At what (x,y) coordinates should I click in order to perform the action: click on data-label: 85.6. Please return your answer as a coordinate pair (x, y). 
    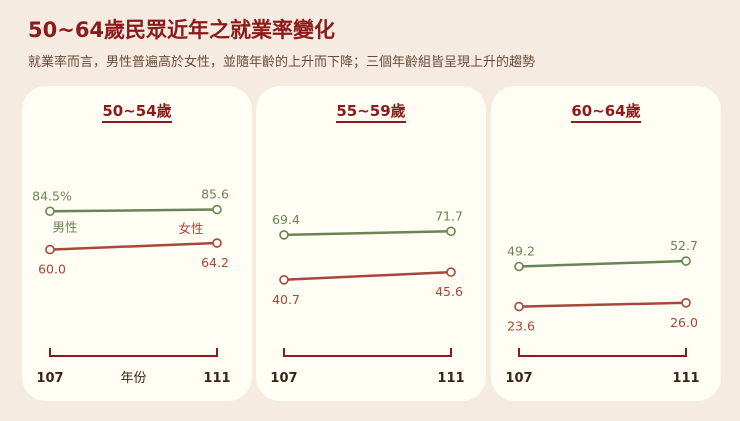
    Looking at the image, I should click on (215, 194).